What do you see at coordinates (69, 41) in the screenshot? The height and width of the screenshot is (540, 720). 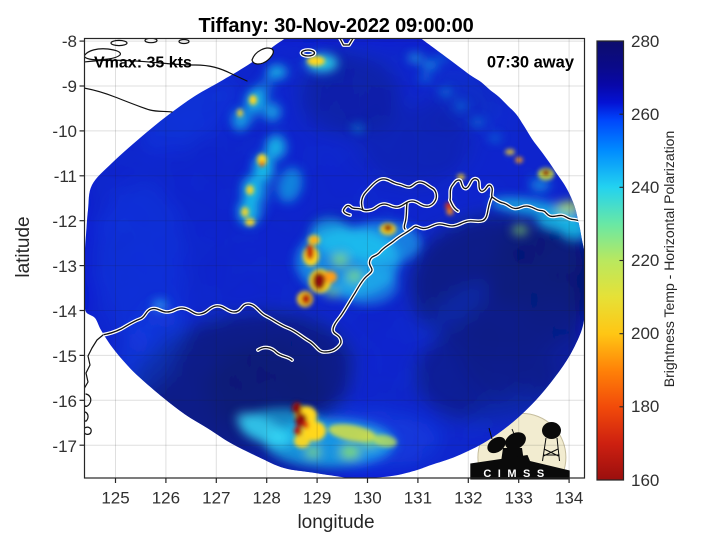 I see `svg-text: -8` at bounding box center [69, 41].